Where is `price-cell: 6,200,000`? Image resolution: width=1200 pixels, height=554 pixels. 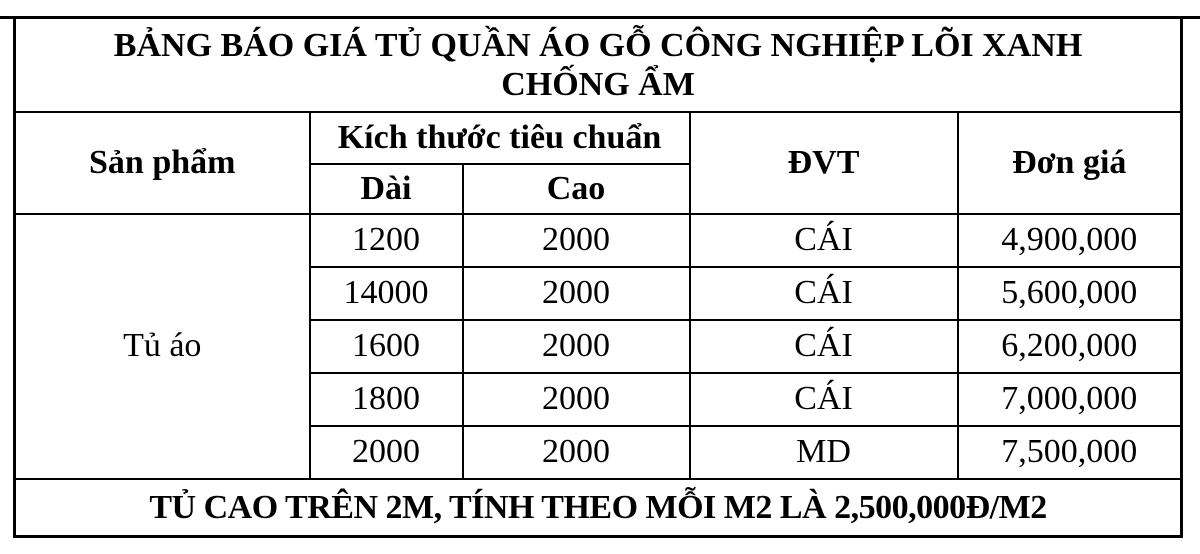
price-cell: 6,200,000 is located at coordinates (1069, 346).